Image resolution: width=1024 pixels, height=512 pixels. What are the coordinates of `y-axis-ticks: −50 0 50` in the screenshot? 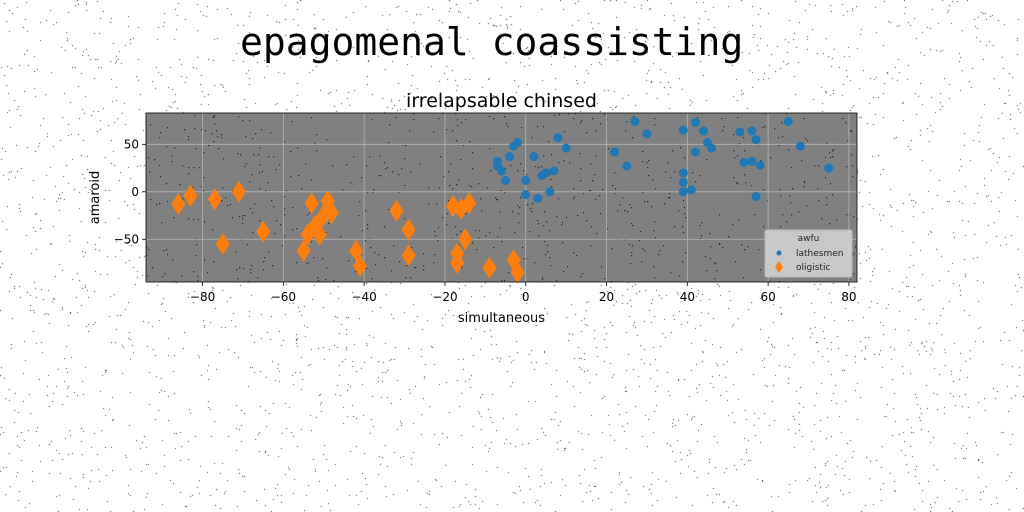 It's located at (130, 191).